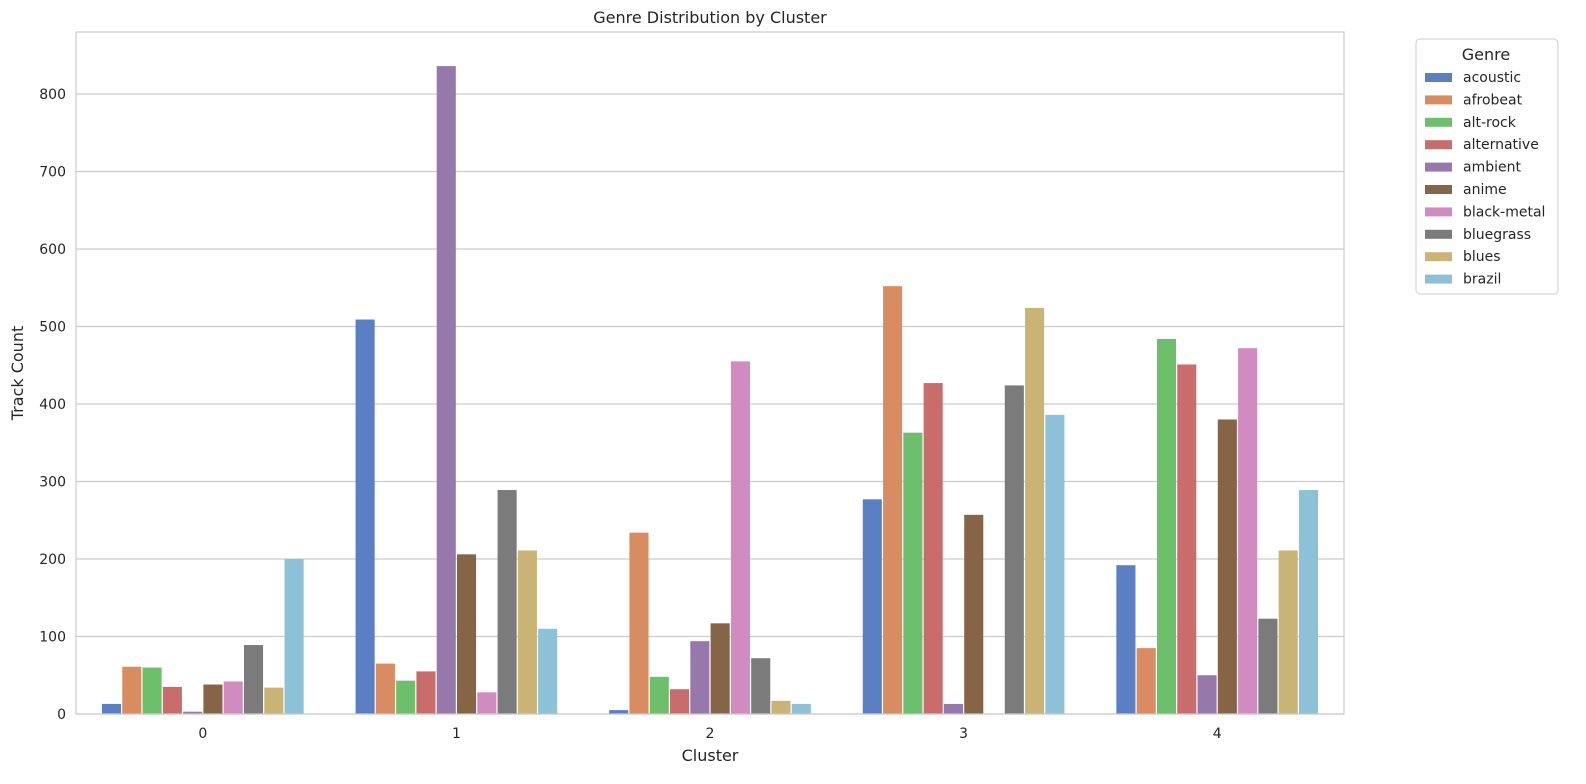  Describe the element at coordinates (52, 250) in the screenshot. I see `y-tick-label: 600` at that location.